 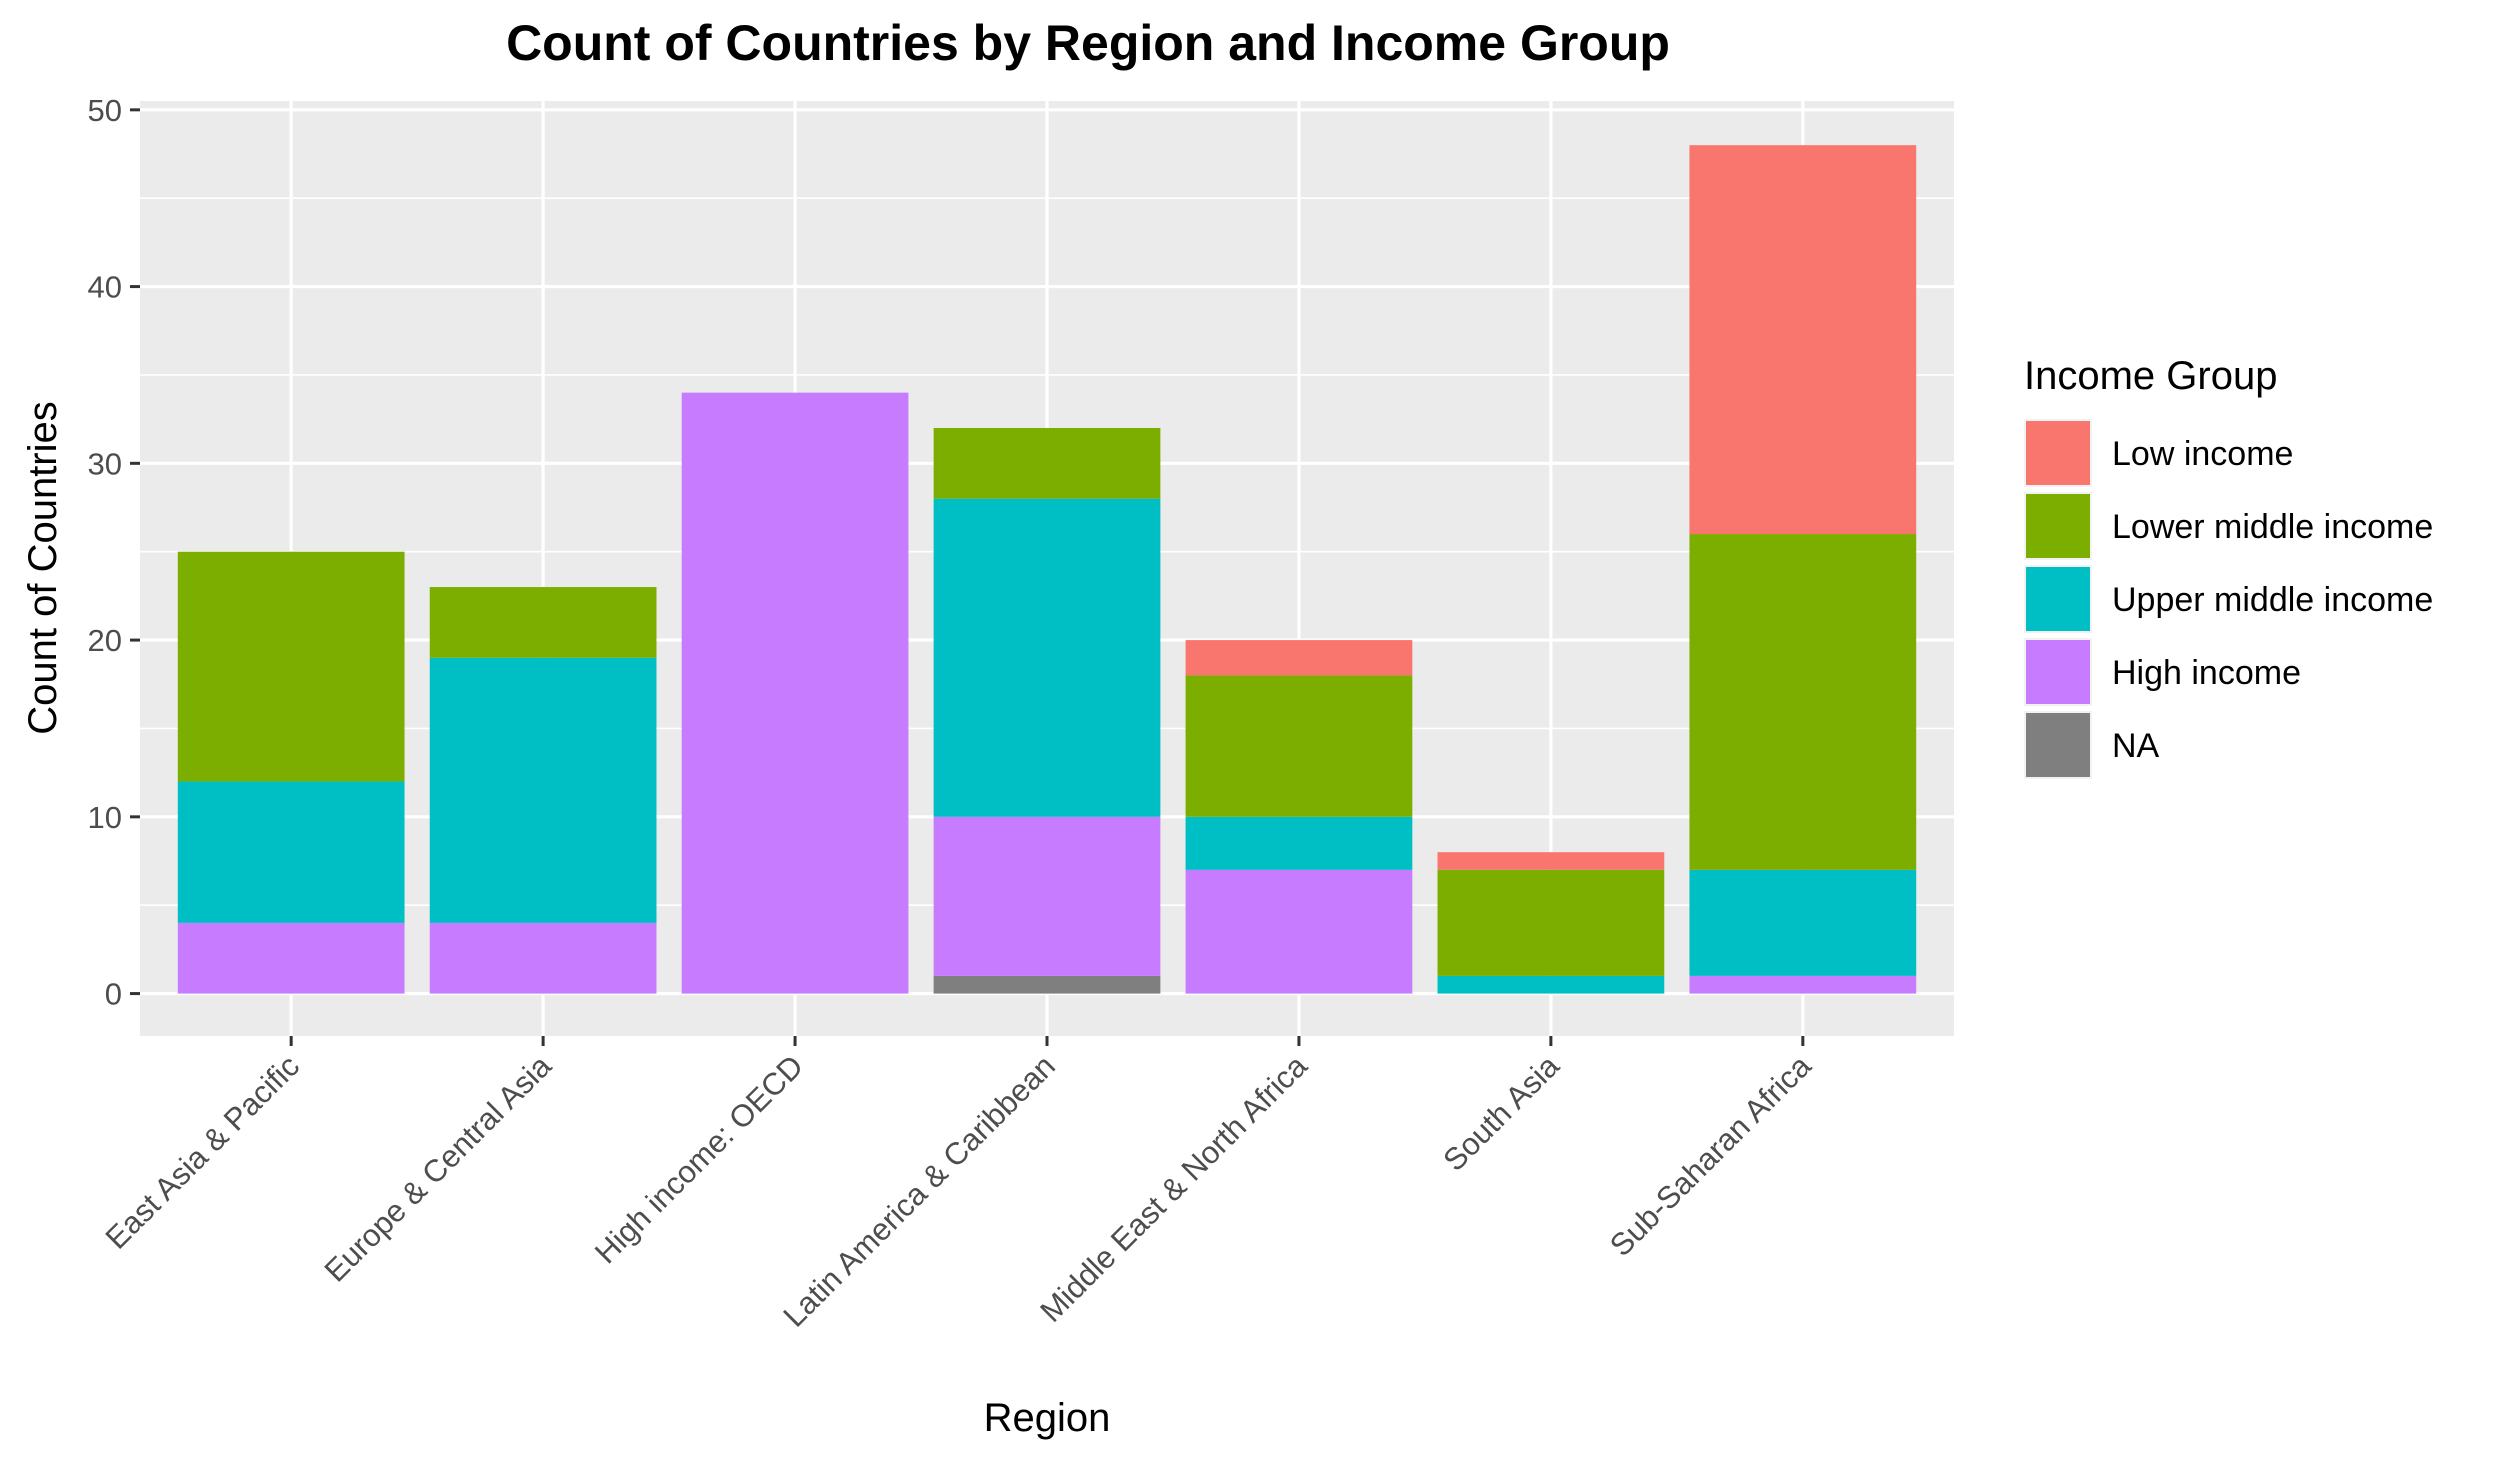 What do you see at coordinates (43, 568) in the screenshot?
I see `y-axis-title: Count of Countries` at bounding box center [43, 568].